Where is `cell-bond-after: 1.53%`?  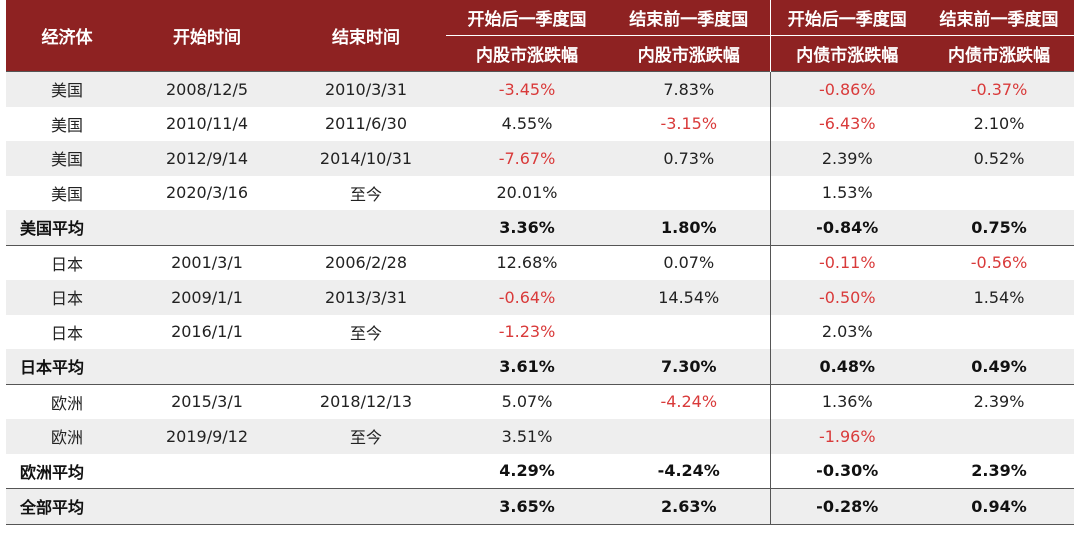 cell-bond-after: 1.53% is located at coordinates (846, 192).